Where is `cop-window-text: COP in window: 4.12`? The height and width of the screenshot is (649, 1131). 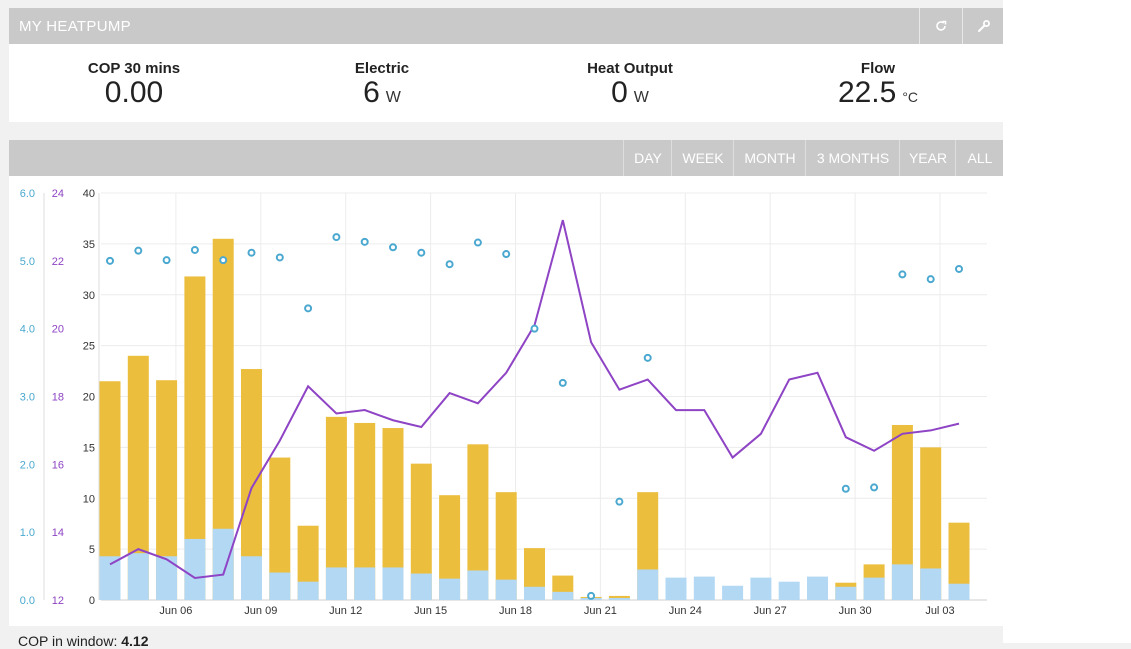
cop-window-text: COP in window: 4.12 is located at coordinates (83, 641).